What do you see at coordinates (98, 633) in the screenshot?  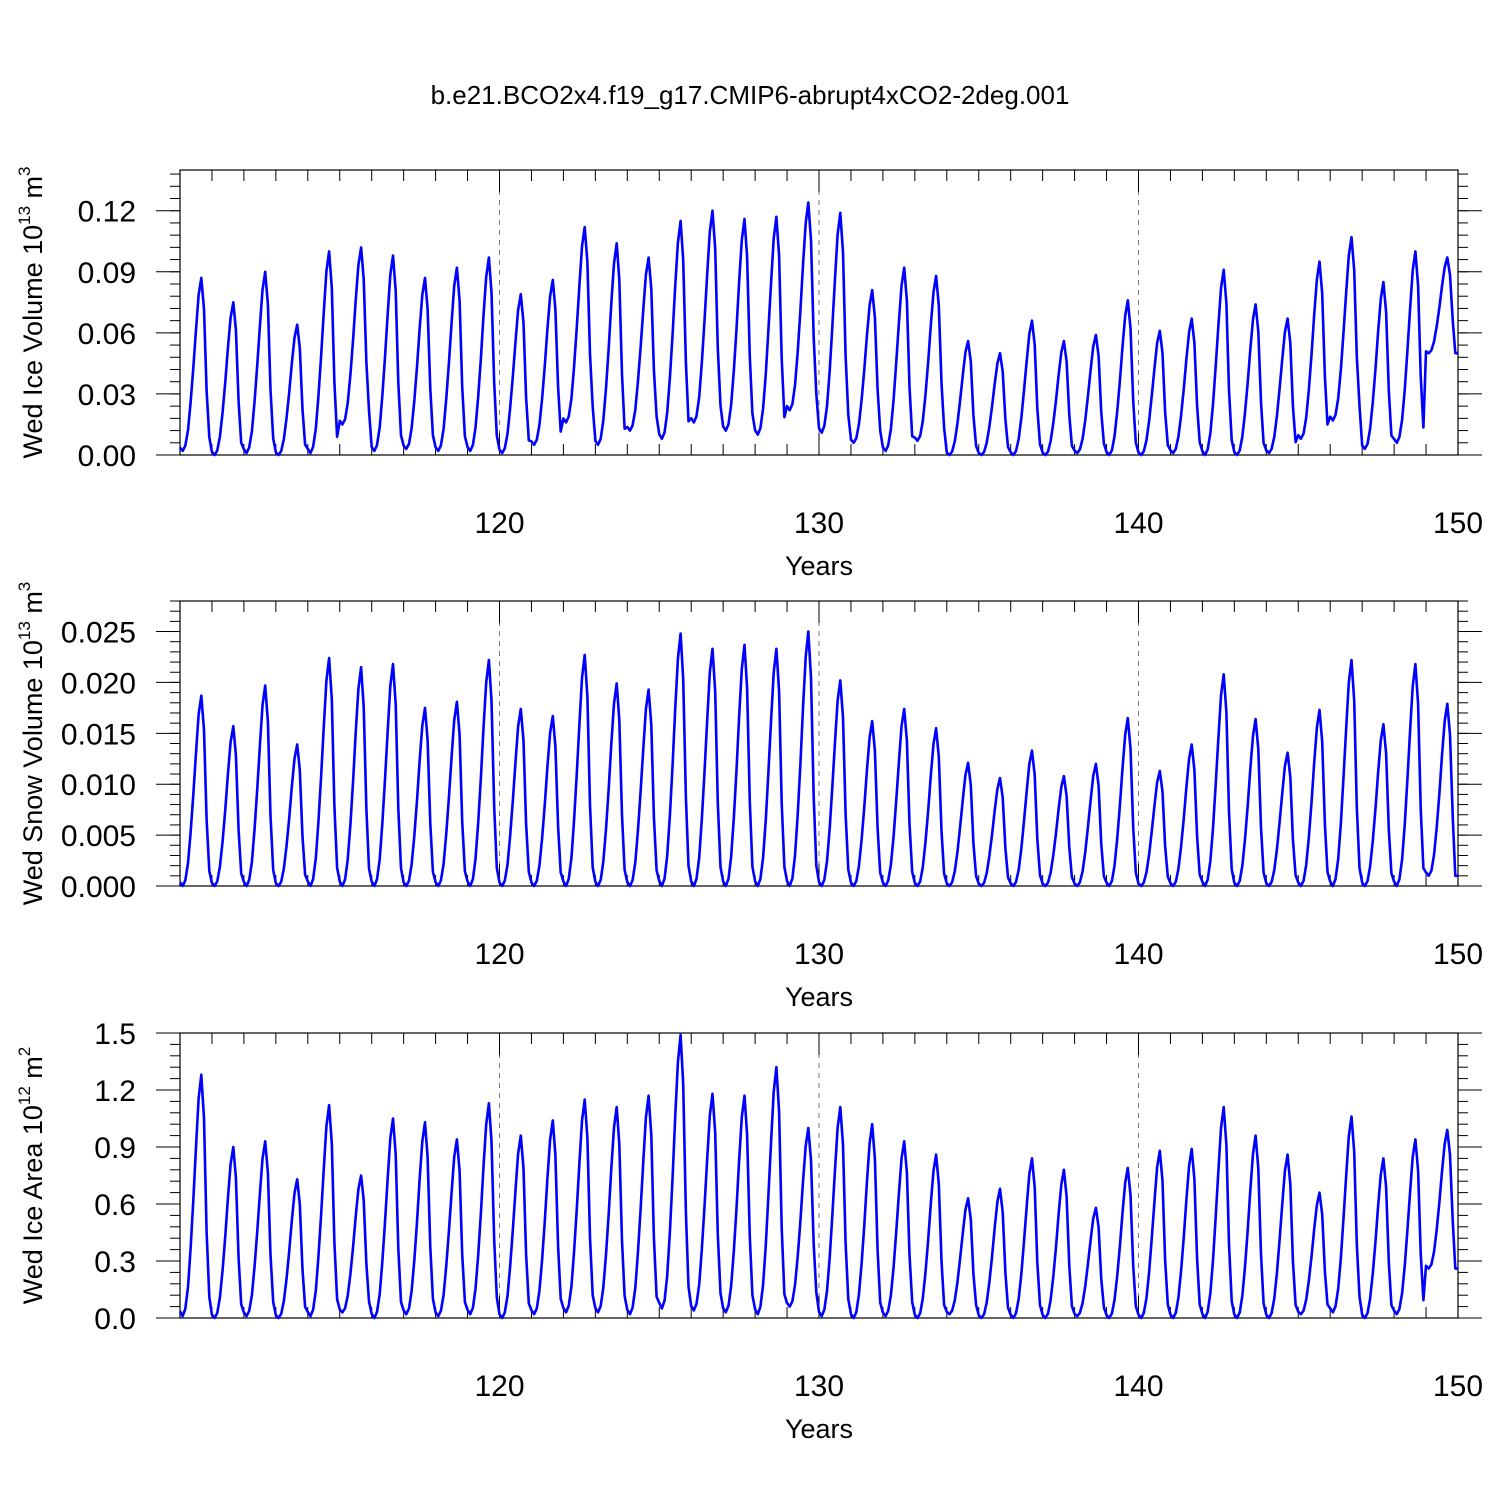 I see `y-tick-label: 0.025` at bounding box center [98, 633].